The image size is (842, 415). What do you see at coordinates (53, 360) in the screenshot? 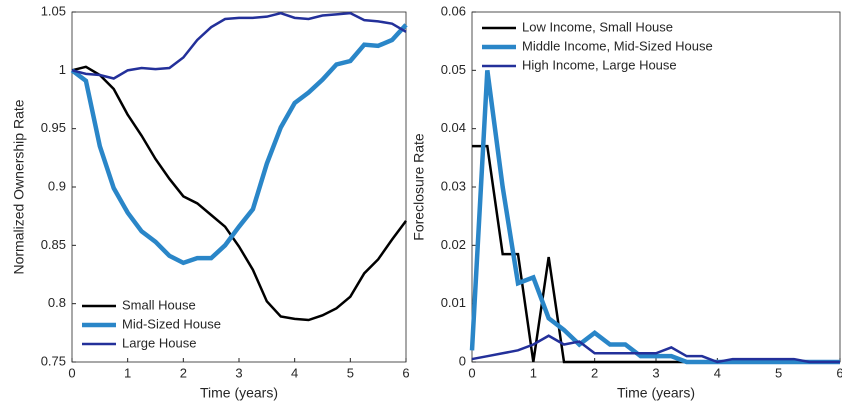
I see `y-tick-label: 0.75` at bounding box center [53, 360].